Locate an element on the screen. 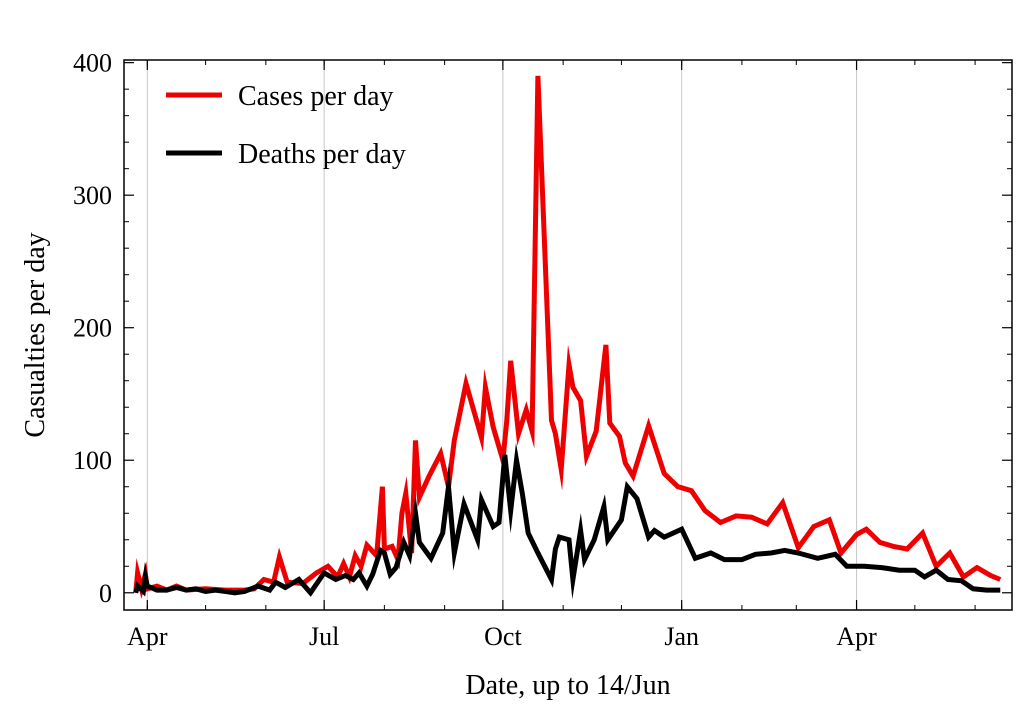 The image size is (1028, 723). legend-label: Cases per day is located at coordinates (316, 96).